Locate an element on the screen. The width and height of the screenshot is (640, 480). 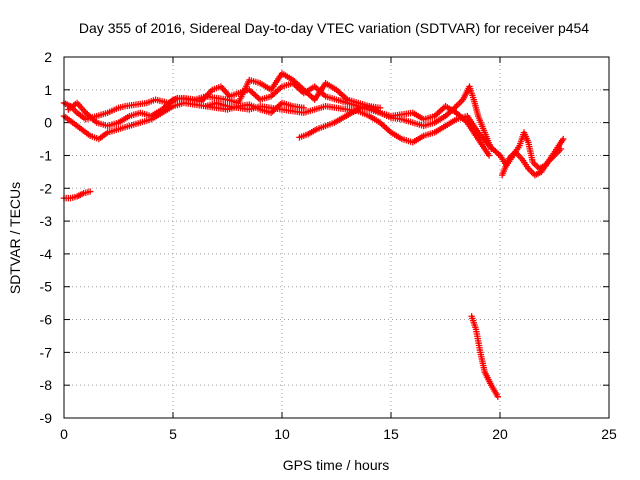
y-tick-label: -9 is located at coordinates (46, 418).